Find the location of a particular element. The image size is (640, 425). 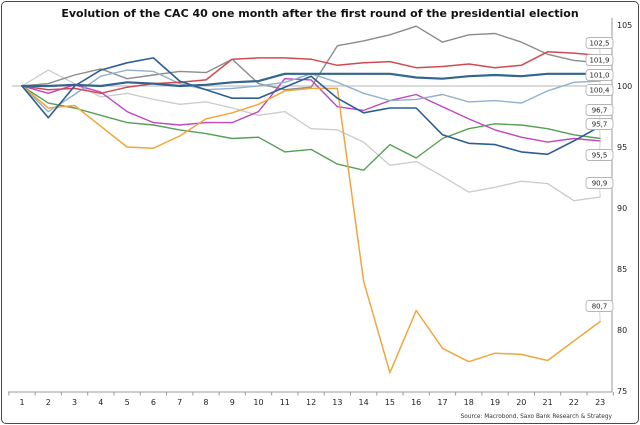

end-label-box-magenta is located at coordinates (599, 155).